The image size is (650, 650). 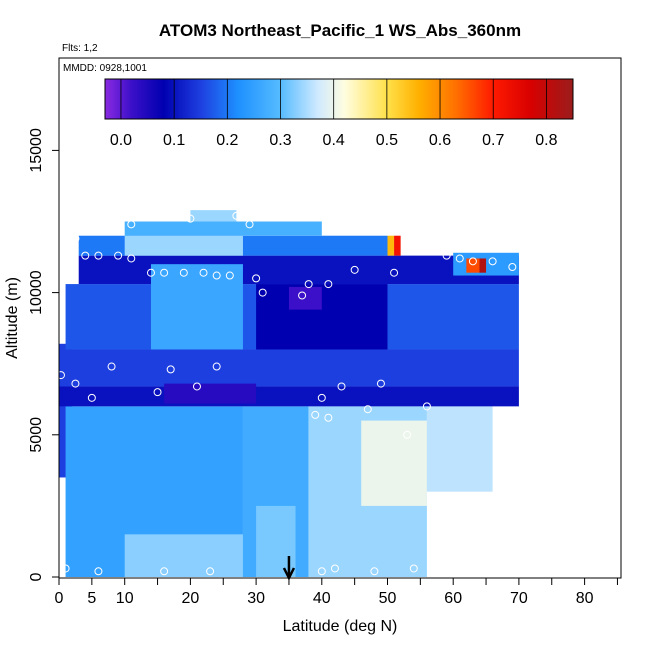 I want to click on dates-label: MMDD: 0928,1001, so click(x=105, y=68).